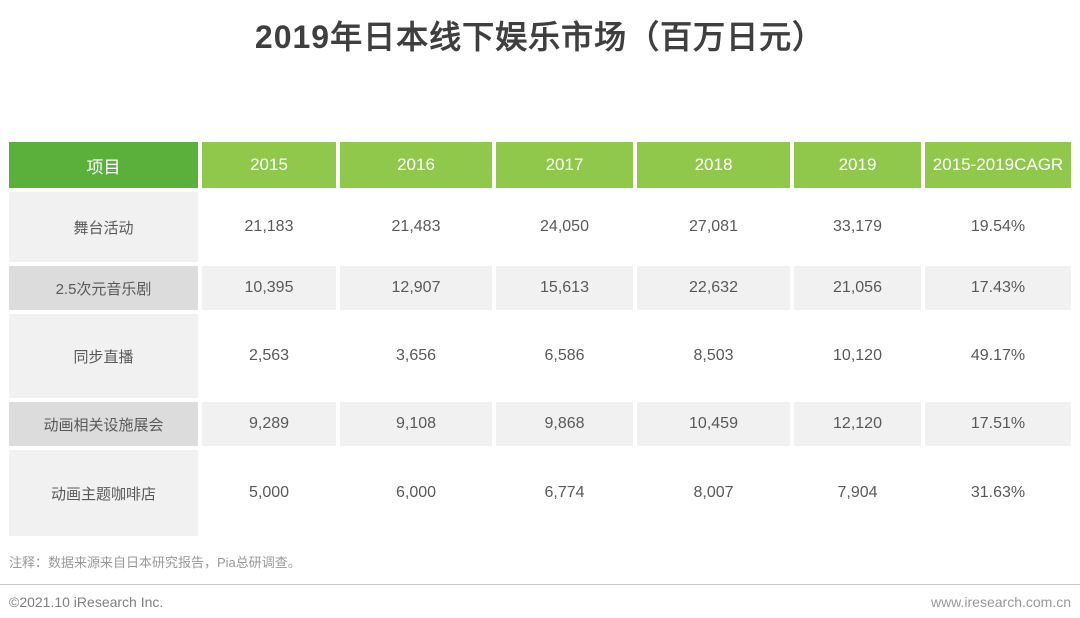 This screenshot has width=1080, height=618. I want to click on page-title: 2019年日本线下娱乐市场（百万日元）, so click(540, 37).